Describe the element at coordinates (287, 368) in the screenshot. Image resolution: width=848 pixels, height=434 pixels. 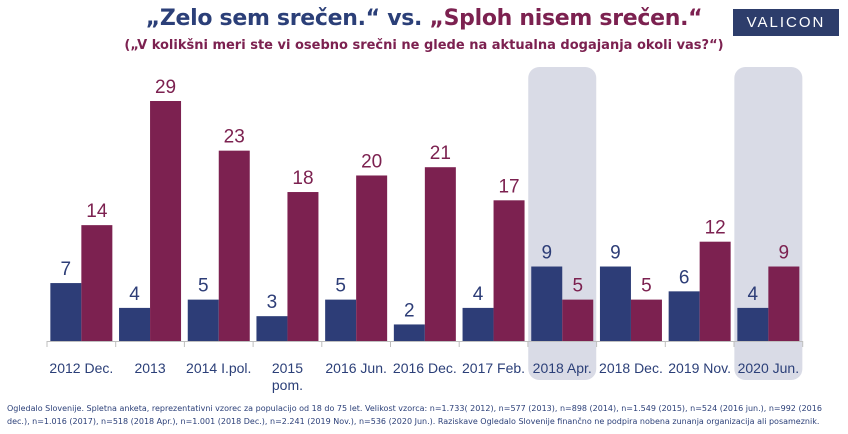
I see `x-tick-label: 2015` at that location.